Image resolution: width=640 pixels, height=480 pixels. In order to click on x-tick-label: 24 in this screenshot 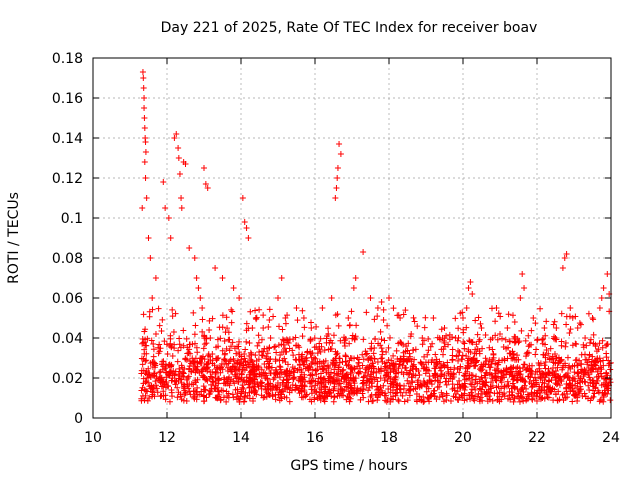, I will do `click(611, 438)`.